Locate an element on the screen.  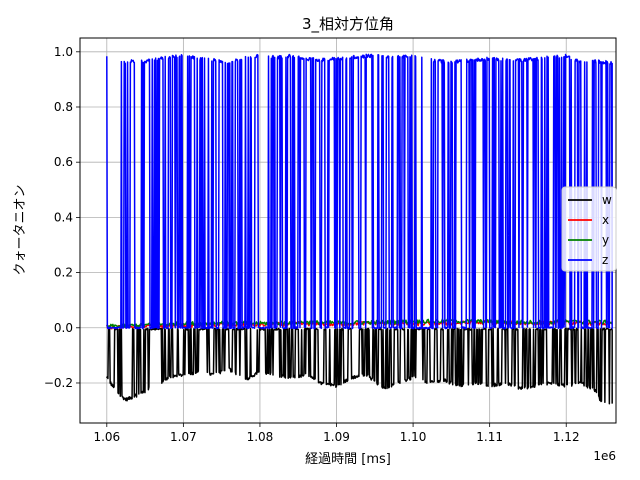
x-tick-label: 1.08 is located at coordinates (260, 437).